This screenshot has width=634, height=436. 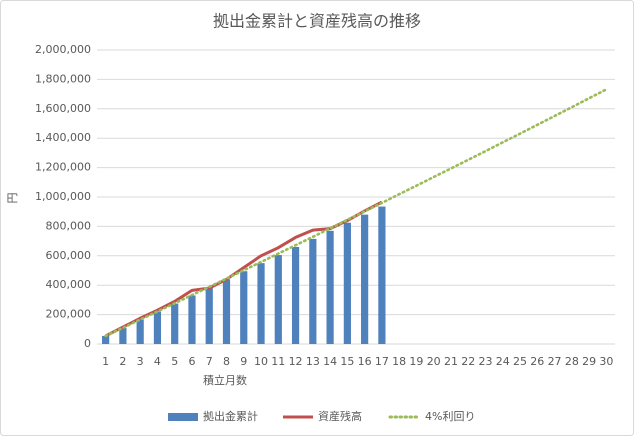 What do you see at coordinates (225, 380) in the screenshot?
I see `x-axis-title: 積立月数` at bounding box center [225, 380].